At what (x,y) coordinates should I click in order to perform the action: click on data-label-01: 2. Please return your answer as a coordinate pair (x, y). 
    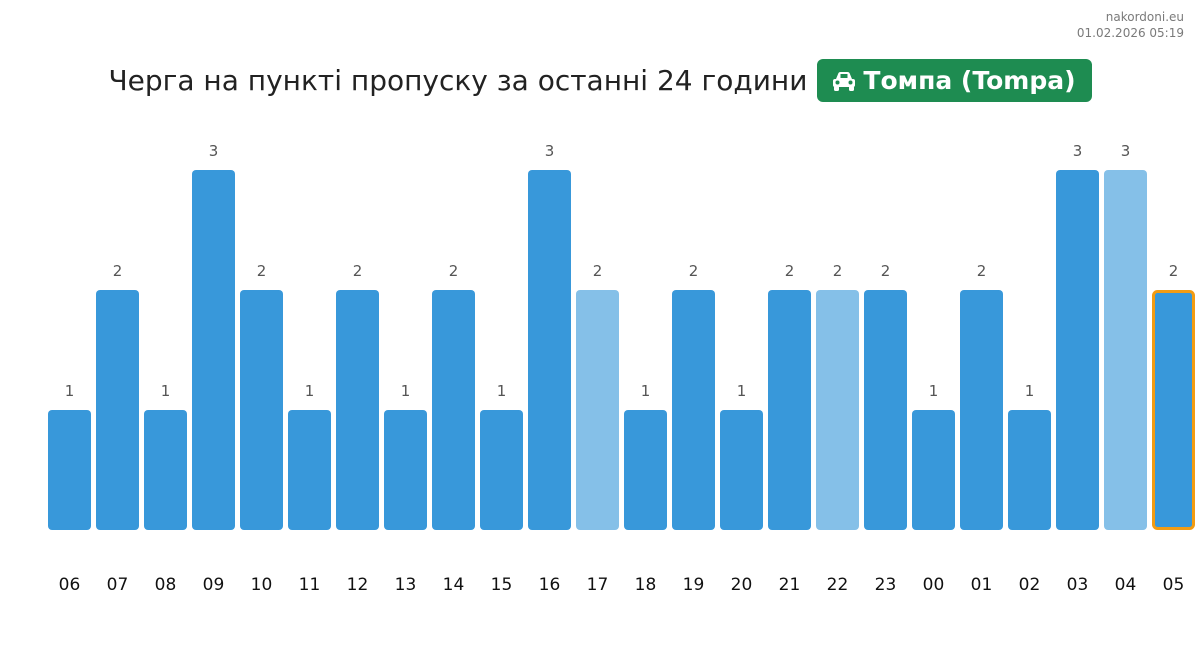
    Looking at the image, I should click on (982, 271).